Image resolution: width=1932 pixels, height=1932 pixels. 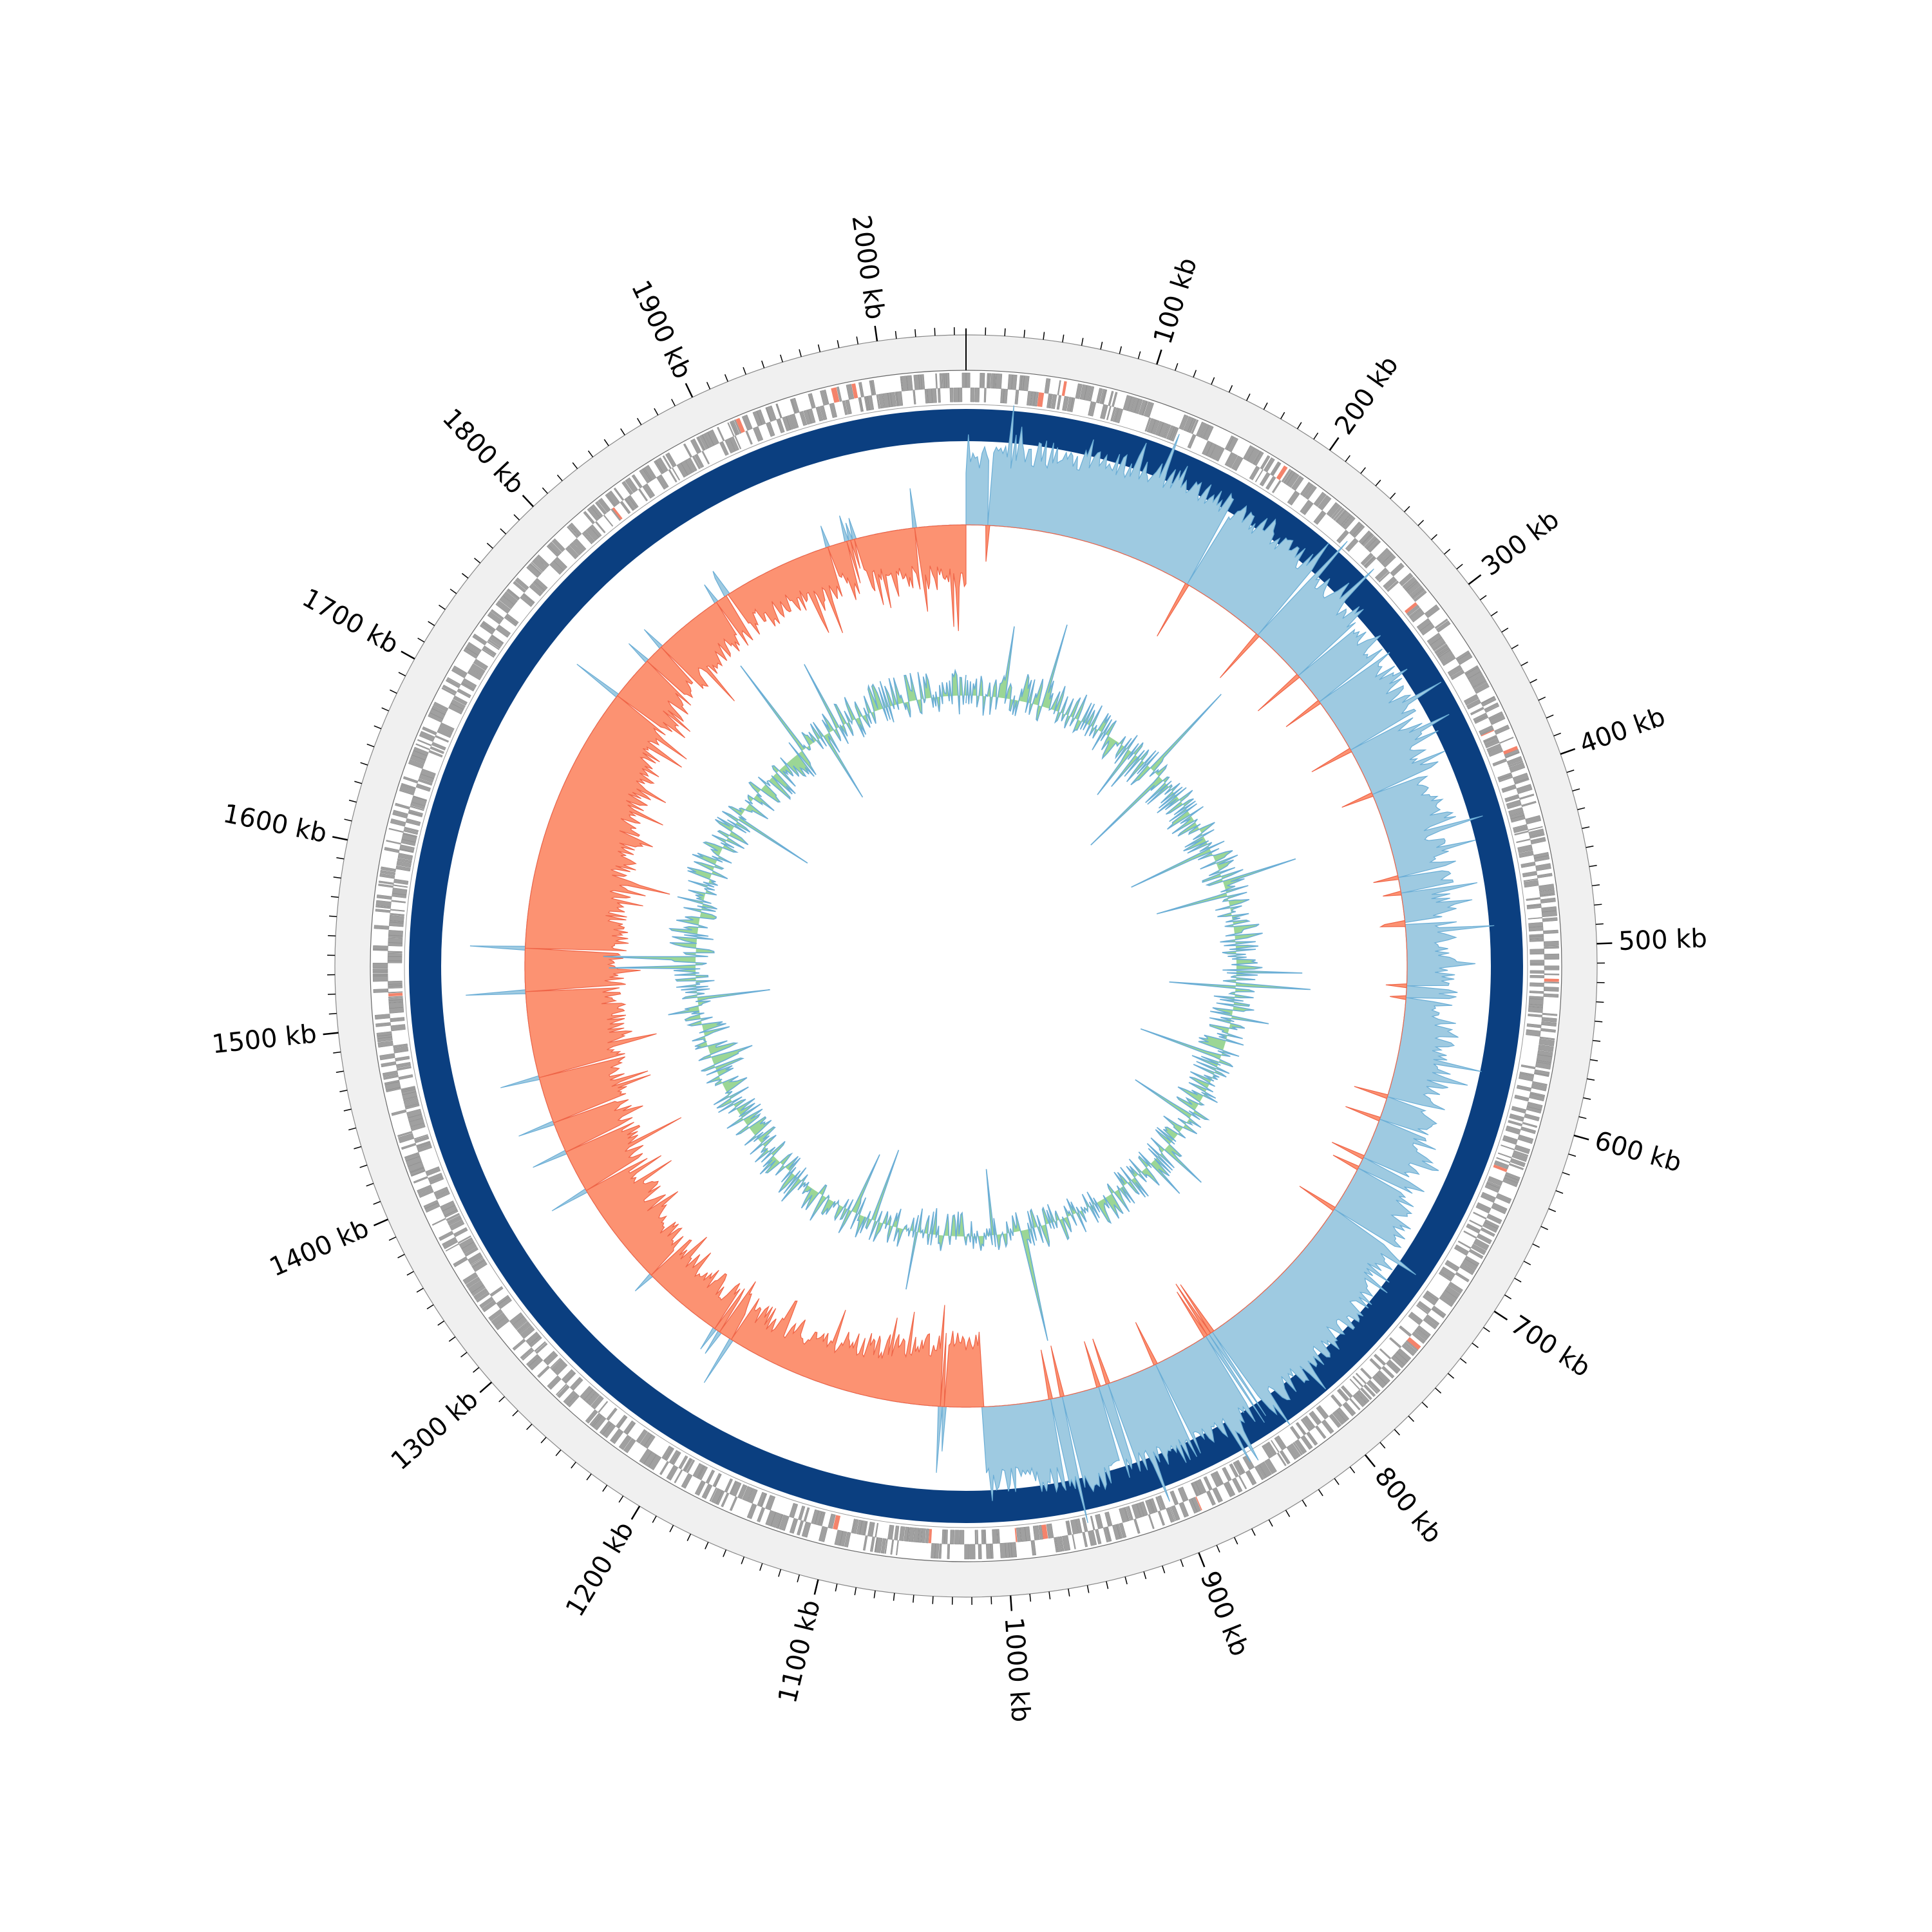 What do you see at coordinates (435, 1430) in the screenshot?
I see `tick-label: 1300 kb` at bounding box center [435, 1430].